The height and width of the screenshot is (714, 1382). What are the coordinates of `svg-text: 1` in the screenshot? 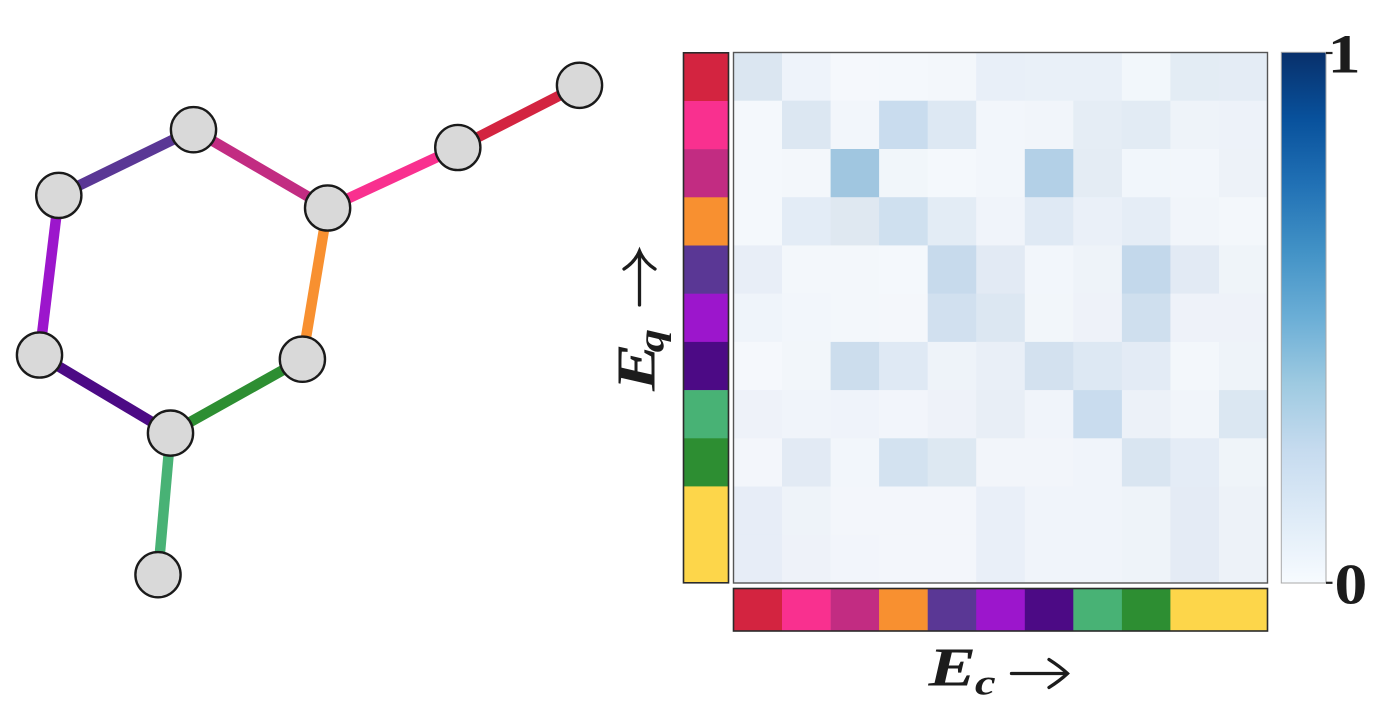 It's located at (1344, 55).